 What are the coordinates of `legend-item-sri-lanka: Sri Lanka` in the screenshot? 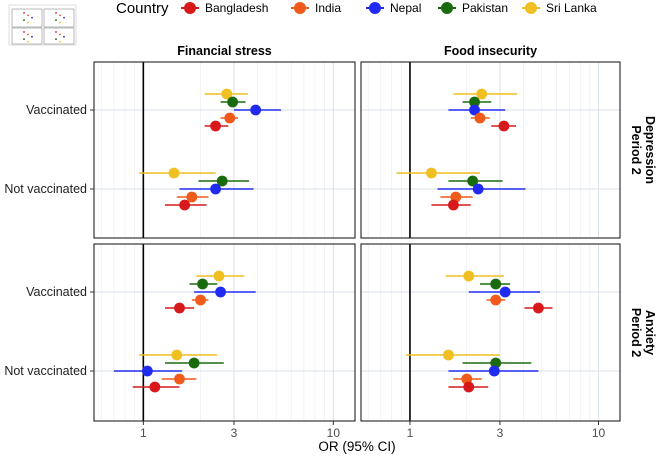 It's located at (559, 8).